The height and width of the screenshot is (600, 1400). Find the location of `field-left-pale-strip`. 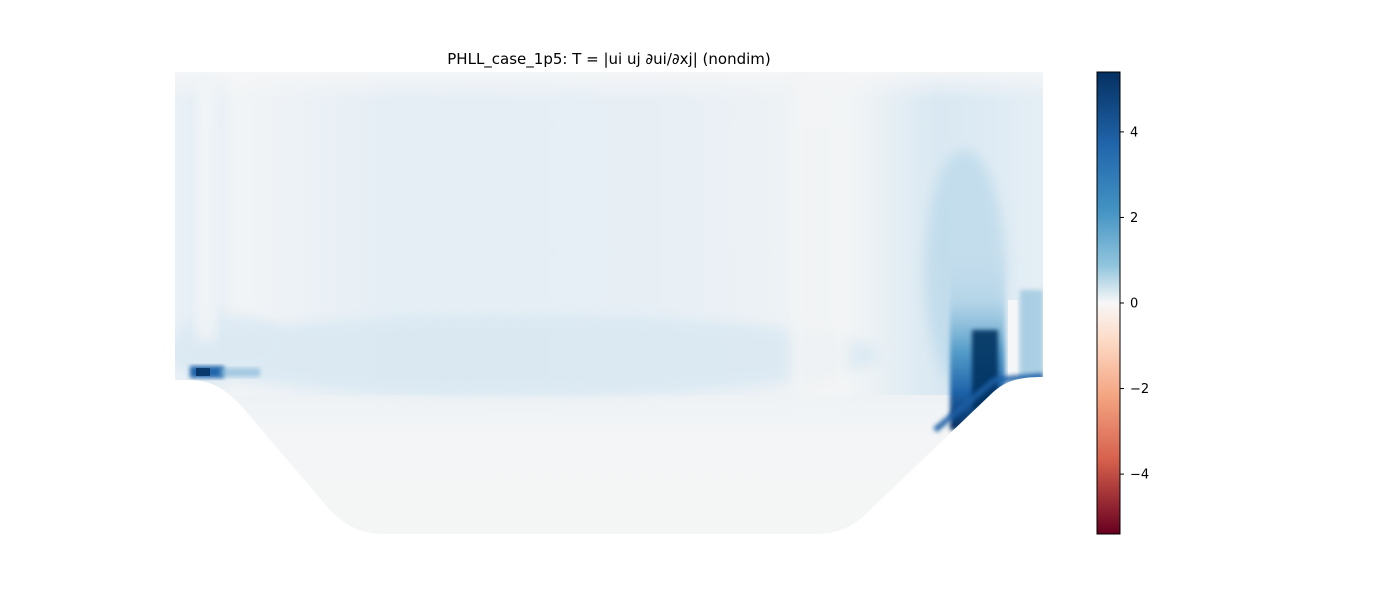

field-left-pale-strip is located at coordinates (206, 210).